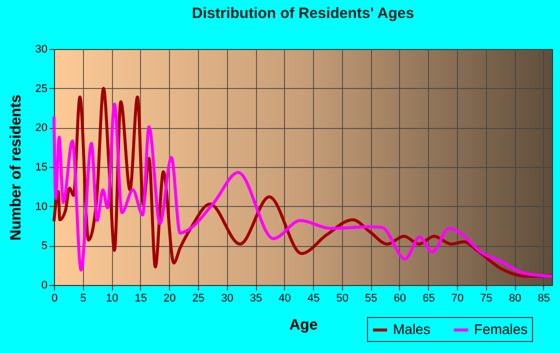 This screenshot has height=353, width=560. What do you see at coordinates (227, 298) in the screenshot?
I see `x-tick-label: 30` at bounding box center [227, 298].